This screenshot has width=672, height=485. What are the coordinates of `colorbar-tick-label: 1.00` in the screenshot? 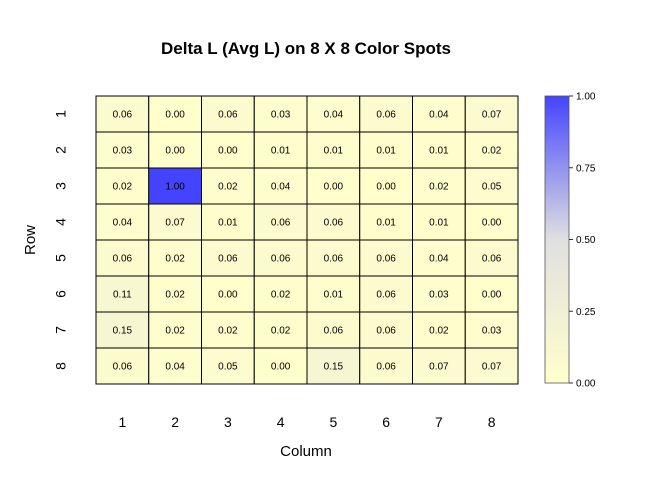 It's located at (586, 97).